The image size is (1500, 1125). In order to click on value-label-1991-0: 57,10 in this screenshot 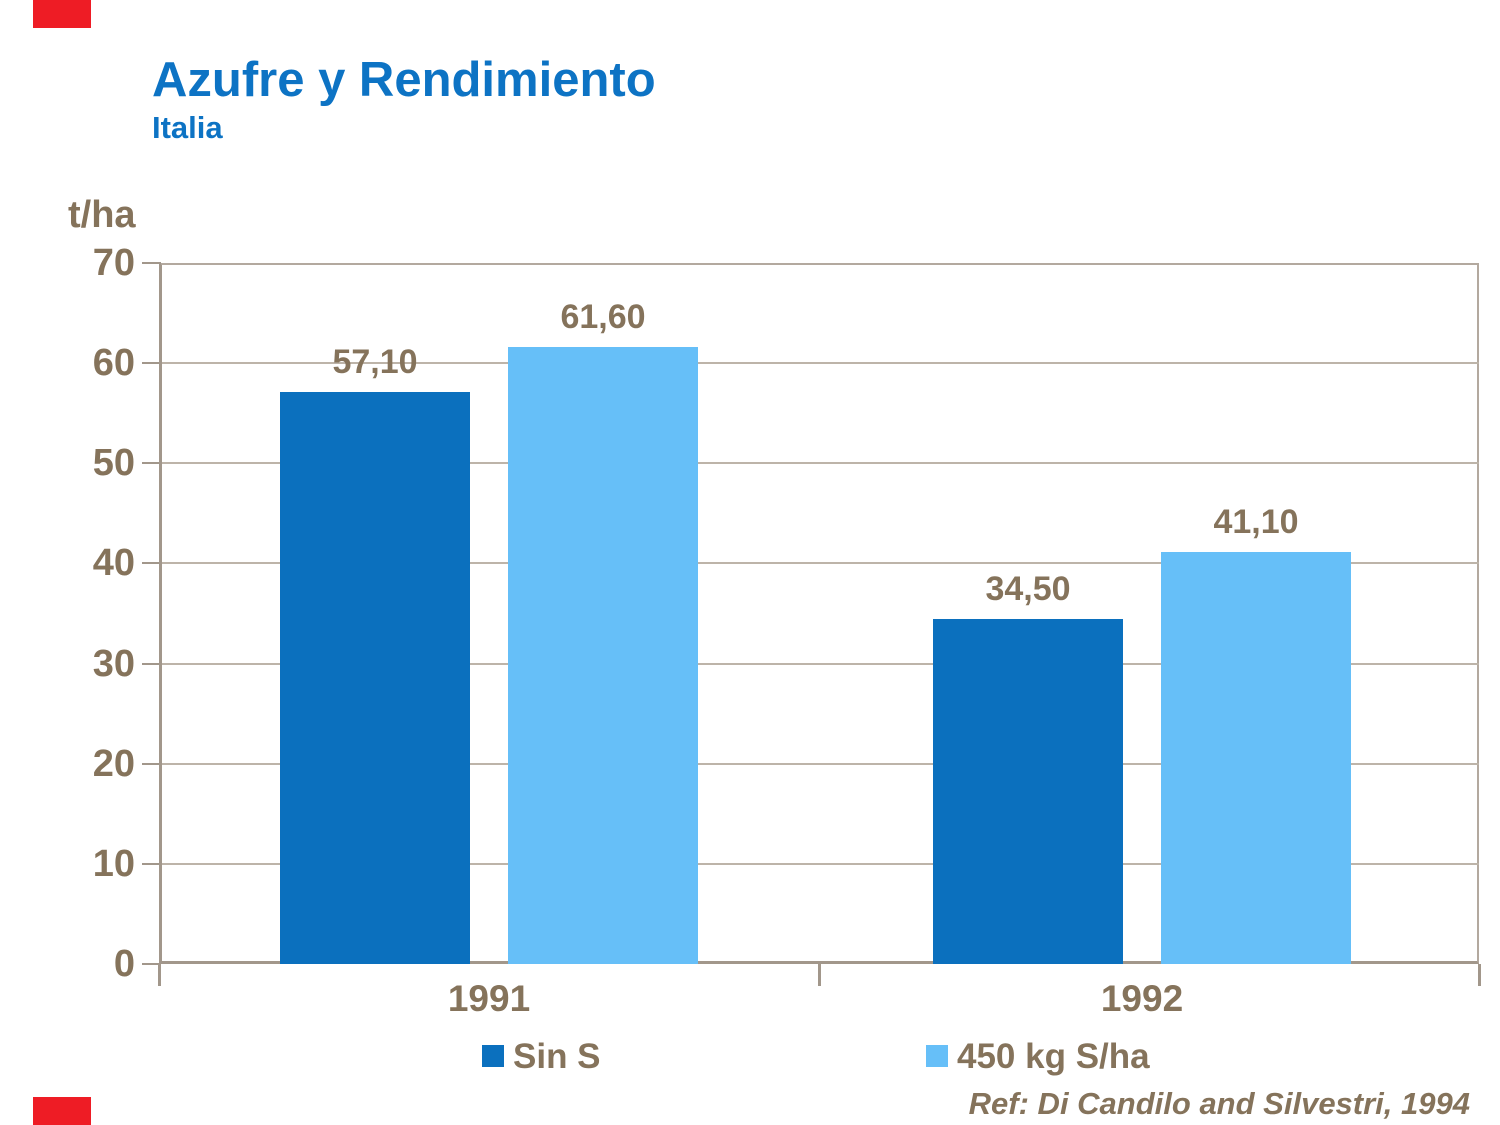, I will do `click(375, 362)`.